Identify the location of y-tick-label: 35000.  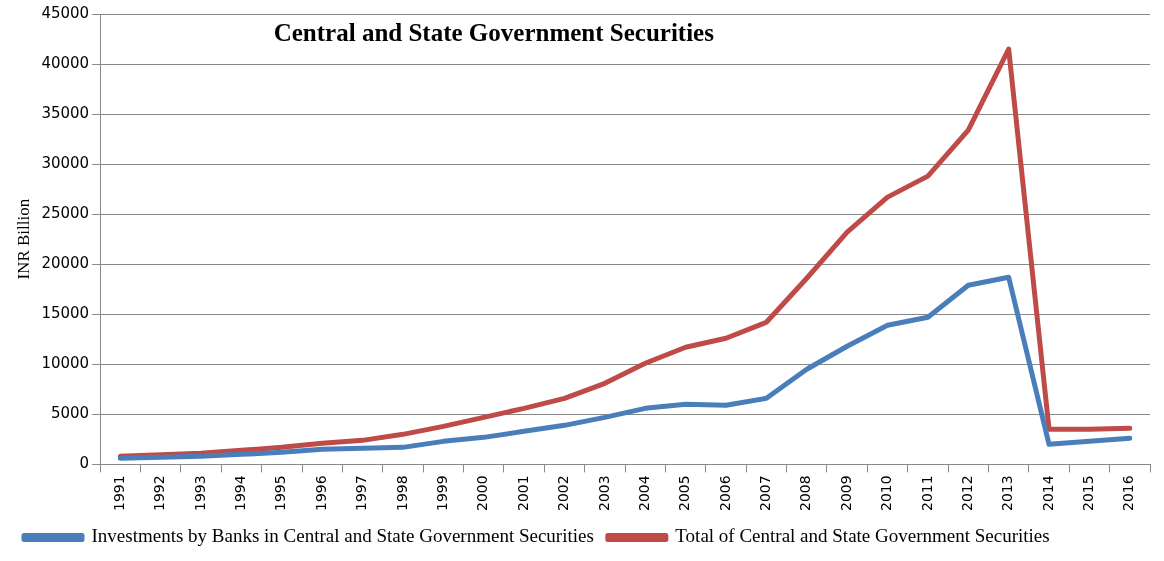
(65, 112).